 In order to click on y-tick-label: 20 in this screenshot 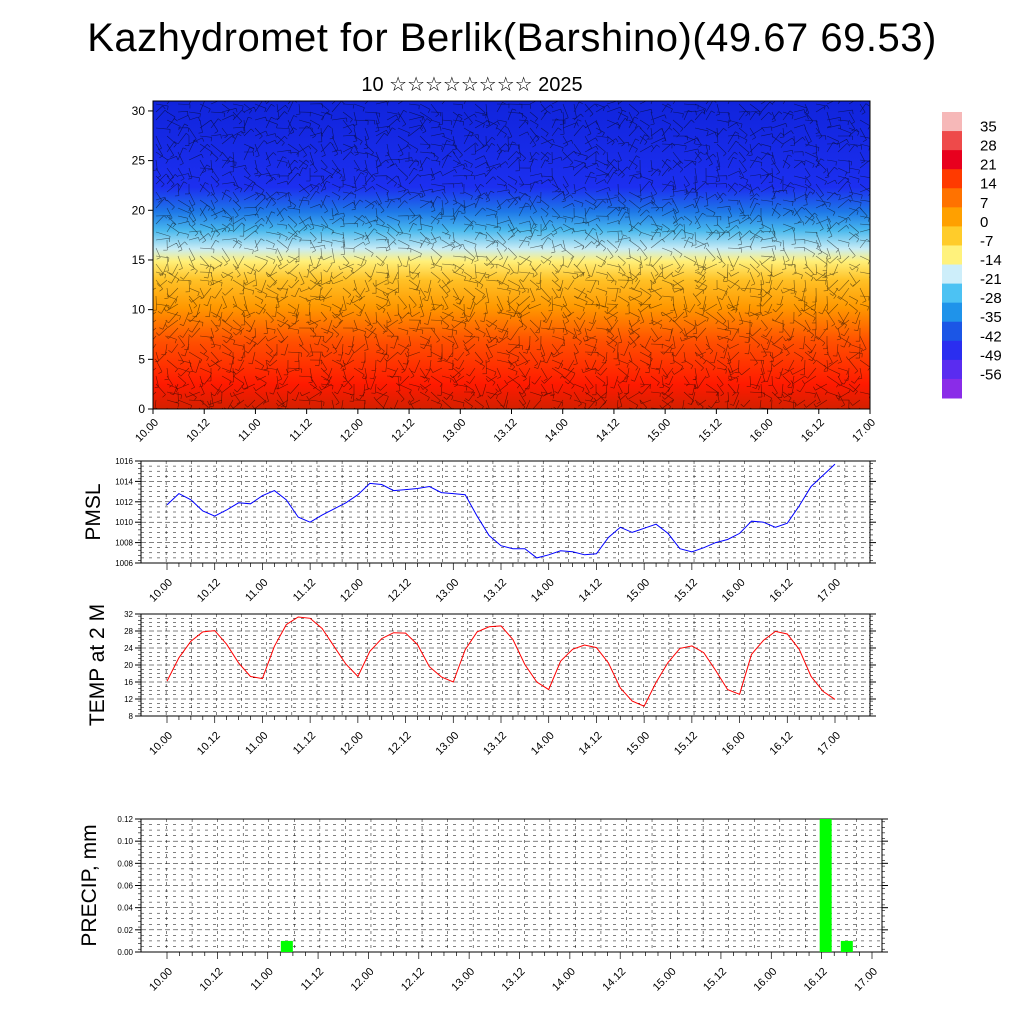, I will do `click(139, 210)`.